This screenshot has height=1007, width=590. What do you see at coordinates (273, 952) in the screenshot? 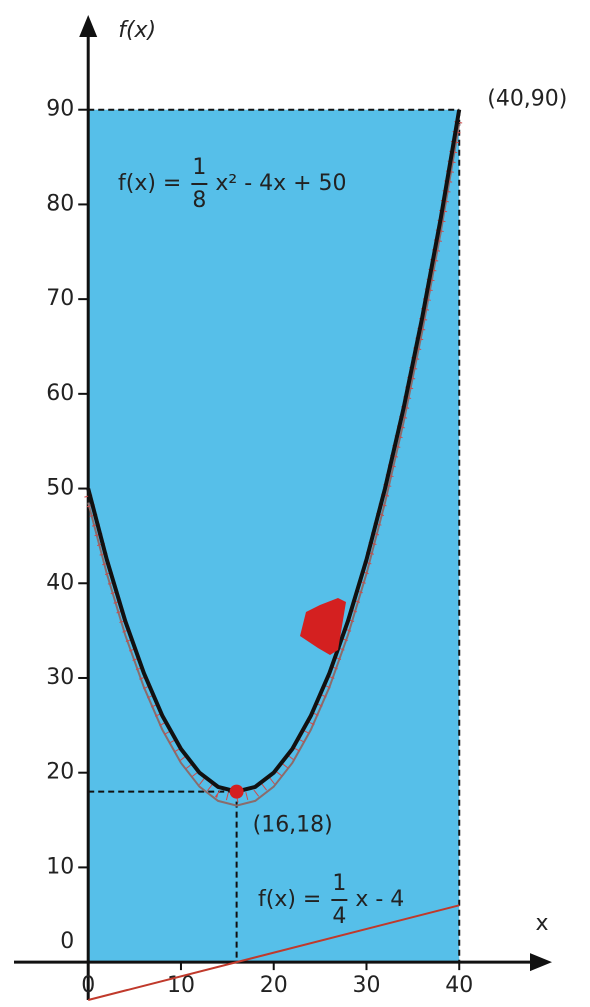
I see `curve` at bounding box center [273, 952].